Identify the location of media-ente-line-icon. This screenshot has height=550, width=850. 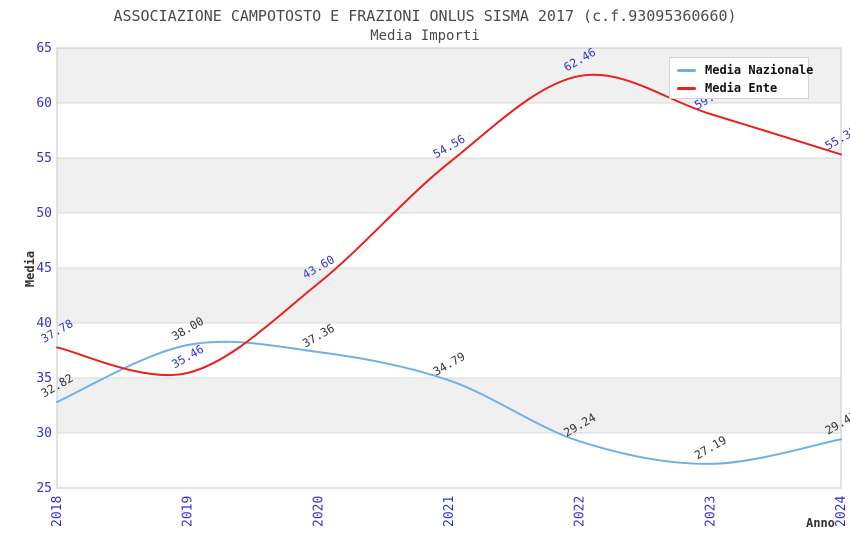
(686, 88).